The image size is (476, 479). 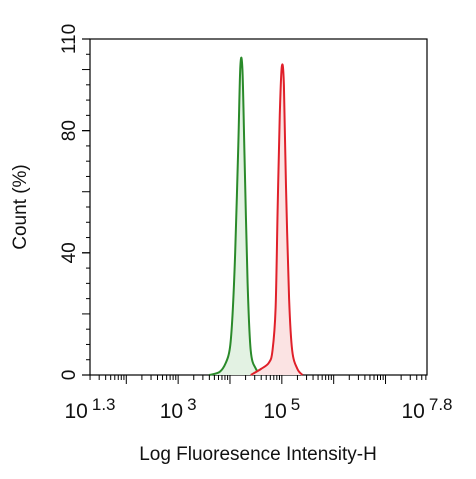 What do you see at coordinates (20, 207) in the screenshot?
I see `y-axis-title: Count (%)` at bounding box center [20, 207].